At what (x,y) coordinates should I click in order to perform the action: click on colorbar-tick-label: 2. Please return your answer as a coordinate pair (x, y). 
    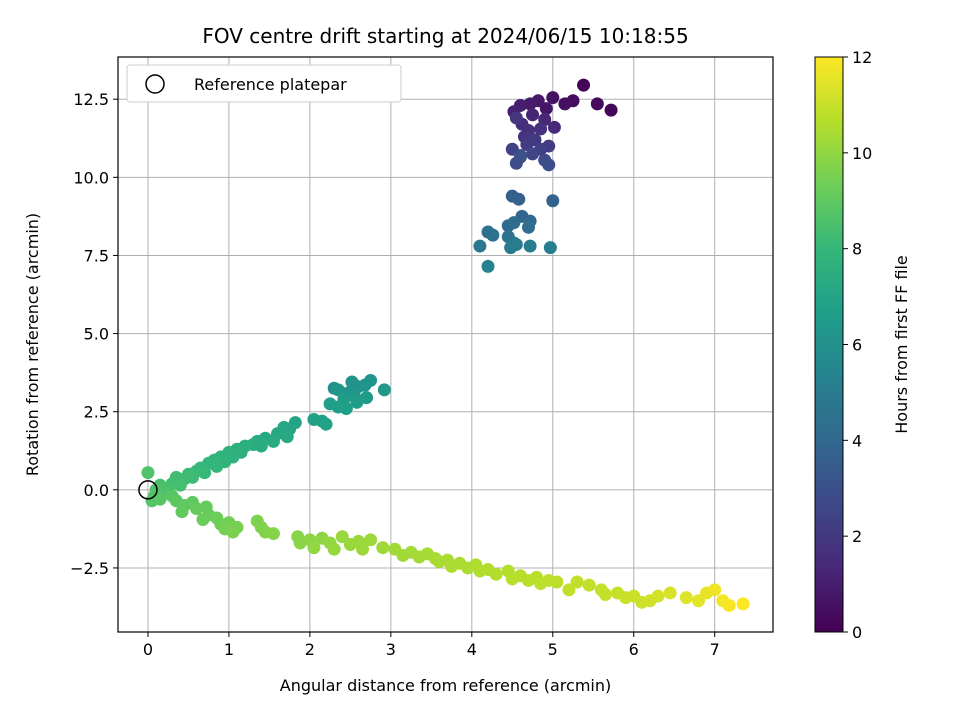
    Looking at the image, I should click on (857, 536).